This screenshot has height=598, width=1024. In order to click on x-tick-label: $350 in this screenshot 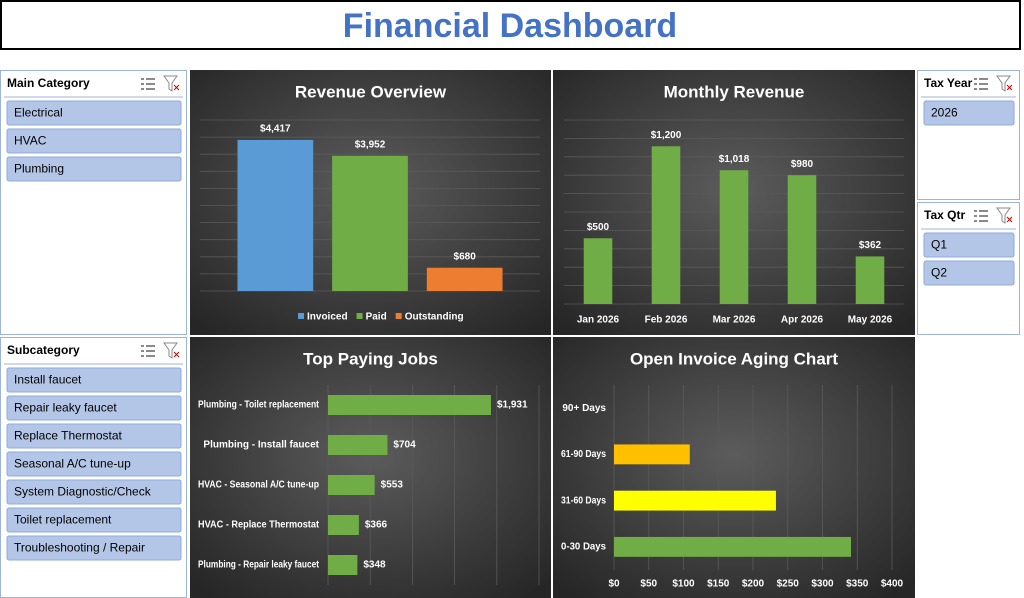, I will do `click(857, 584)`.